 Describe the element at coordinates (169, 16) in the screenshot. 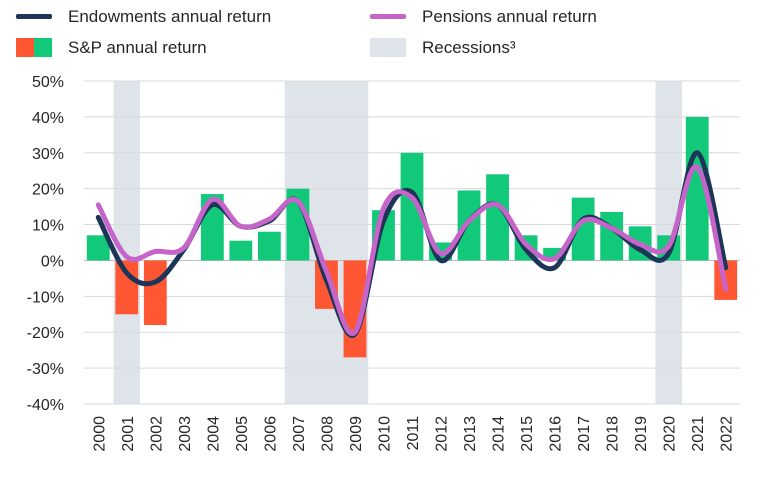

I see `legend-label: Endowments annual return` at that location.